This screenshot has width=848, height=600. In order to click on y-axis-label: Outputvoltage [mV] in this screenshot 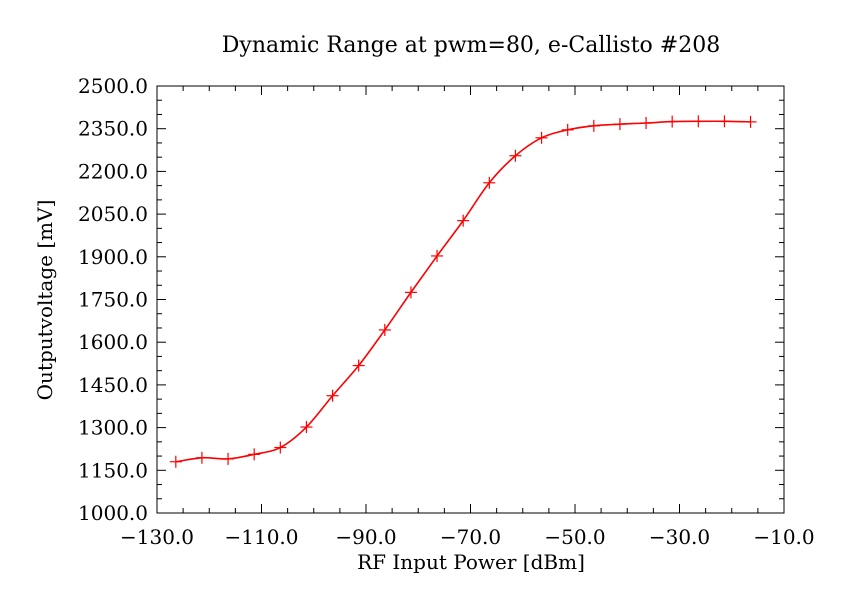, I will do `click(45, 300)`.